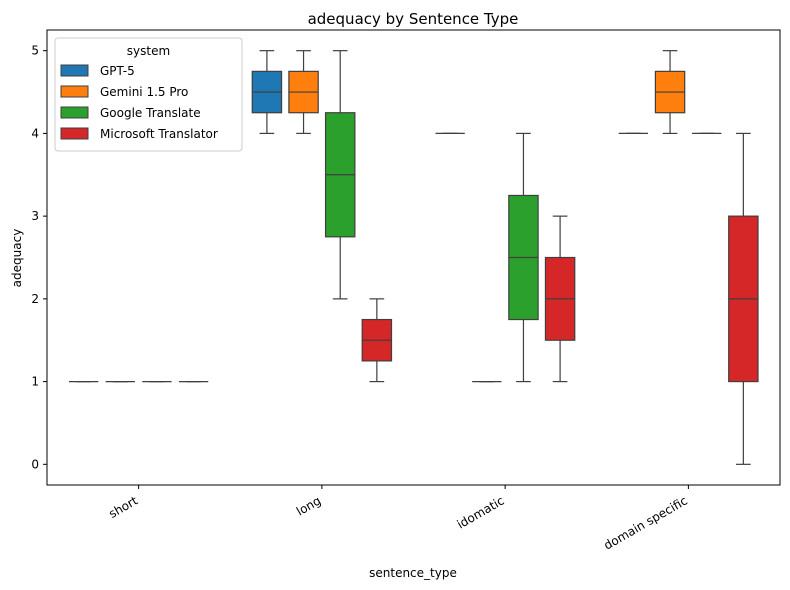 The width and height of the screenshot is (790, 590). I want to click on x-tick-label: domain specific, so click(645, 522).